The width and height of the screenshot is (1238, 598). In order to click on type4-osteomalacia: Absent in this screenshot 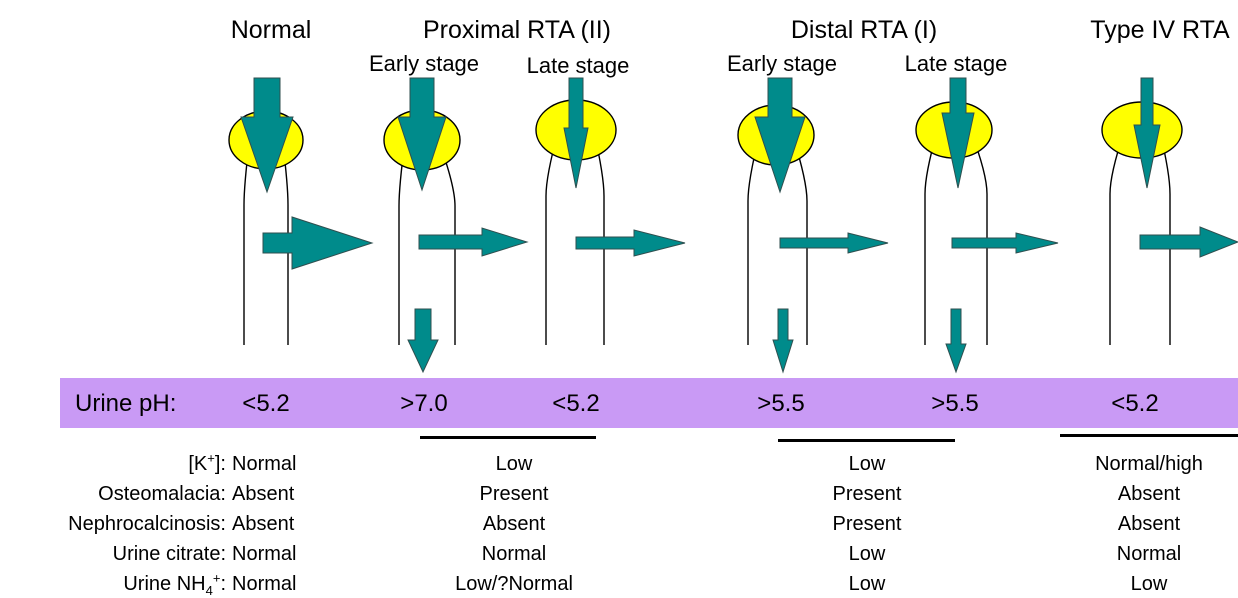, I will do `click(1149, 494)`.